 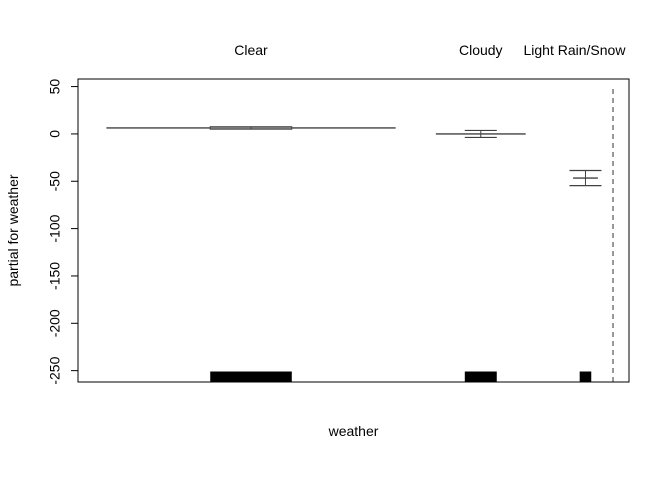 What do you see at coordinates (353, 431) in the screenshot?
I see `x-axis-label: weather` at bounding box center [353, 431].